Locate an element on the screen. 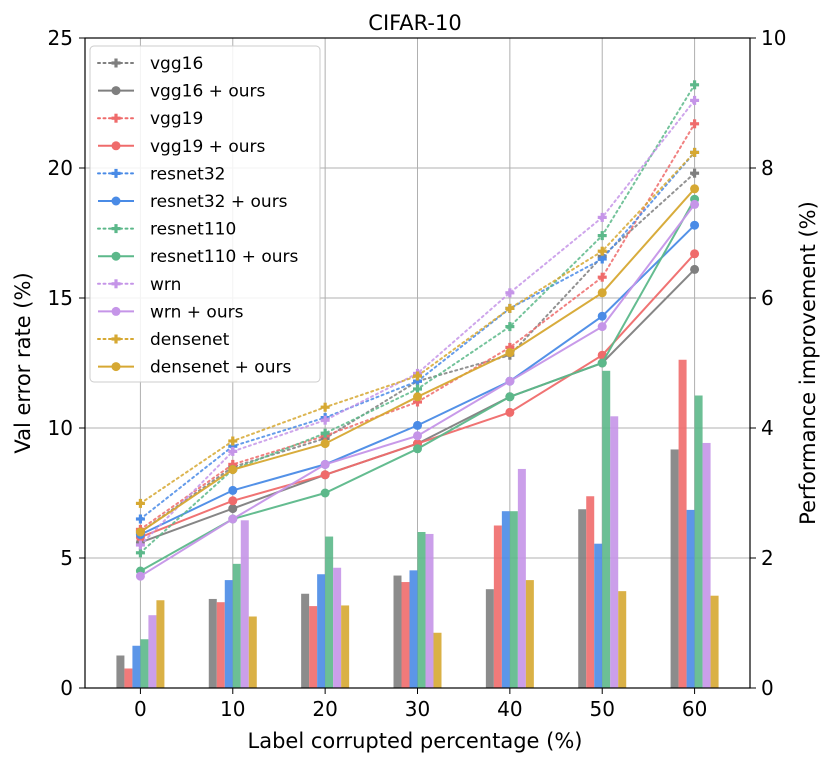 The width and height of the screenshot is (831, 763). legend-item-densenet: densenet is located at coordinates (163, 340).